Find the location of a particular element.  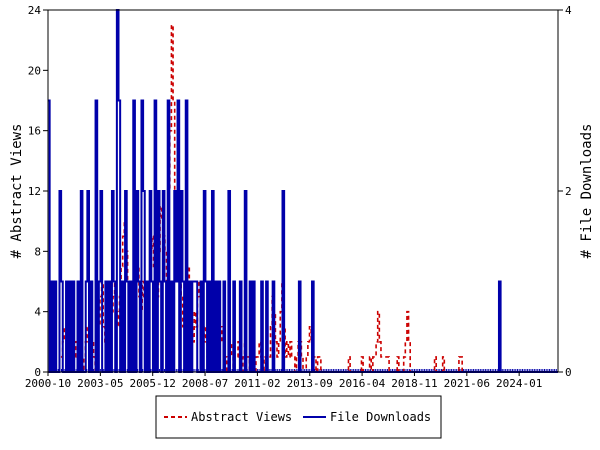

left-tick-label: 4 is located at coordinates (37, 312).